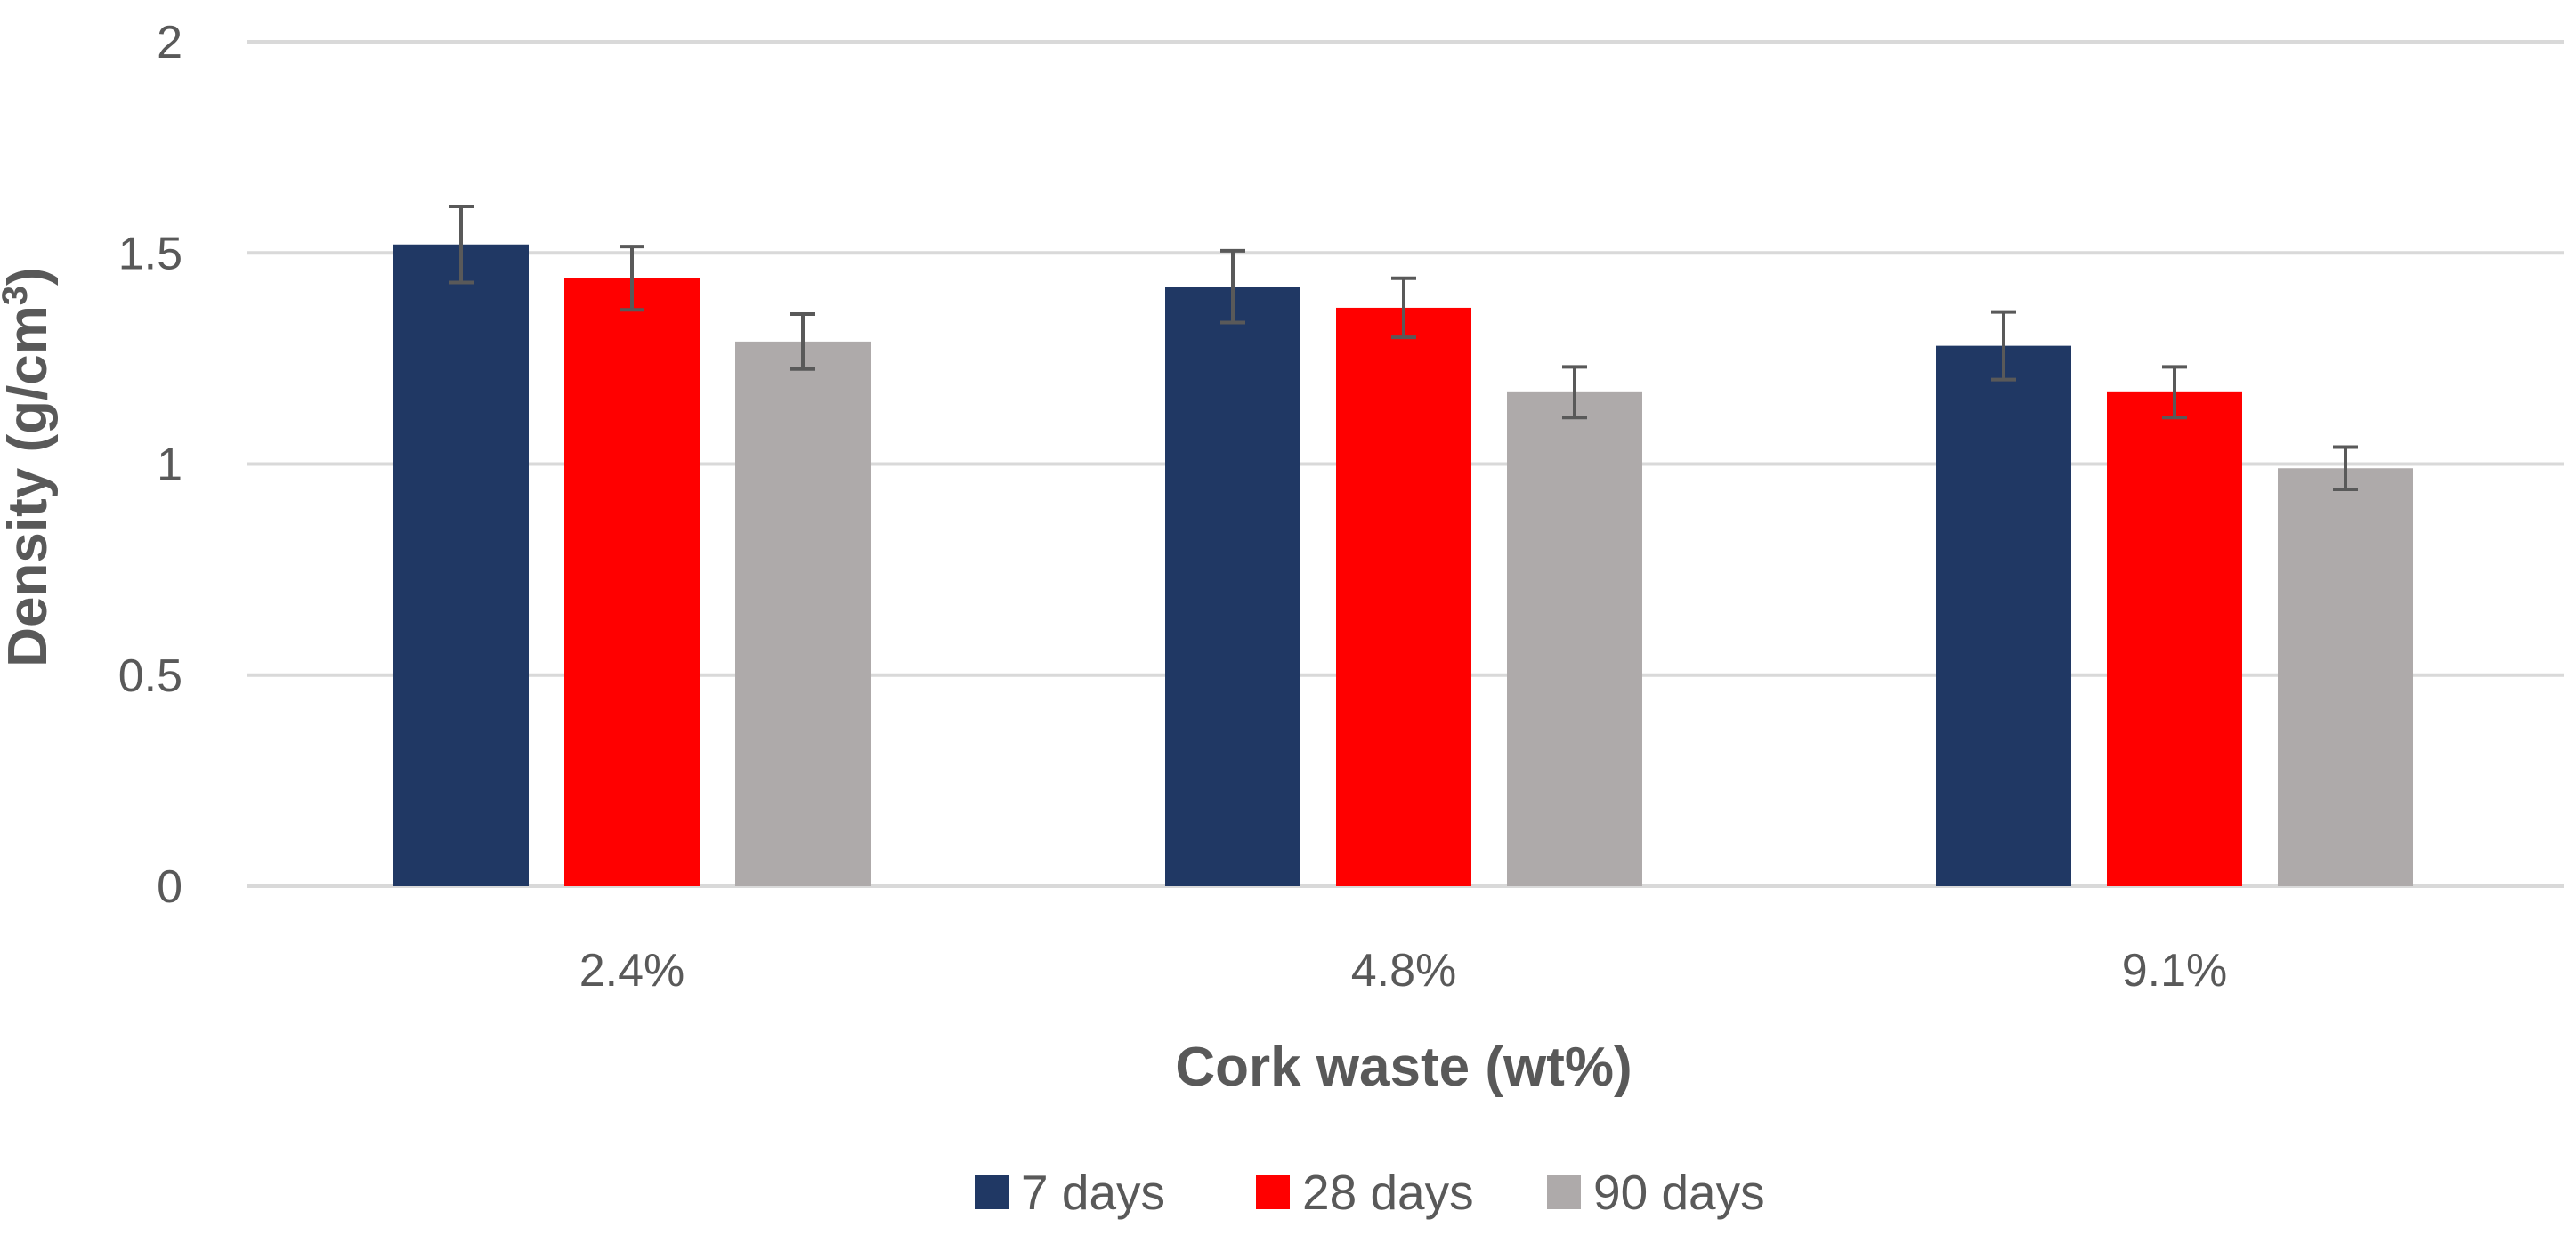 The image size is (2576, 1243). I want to click on legend: 7 days 28 days 90 days, so click(1370, 1192).